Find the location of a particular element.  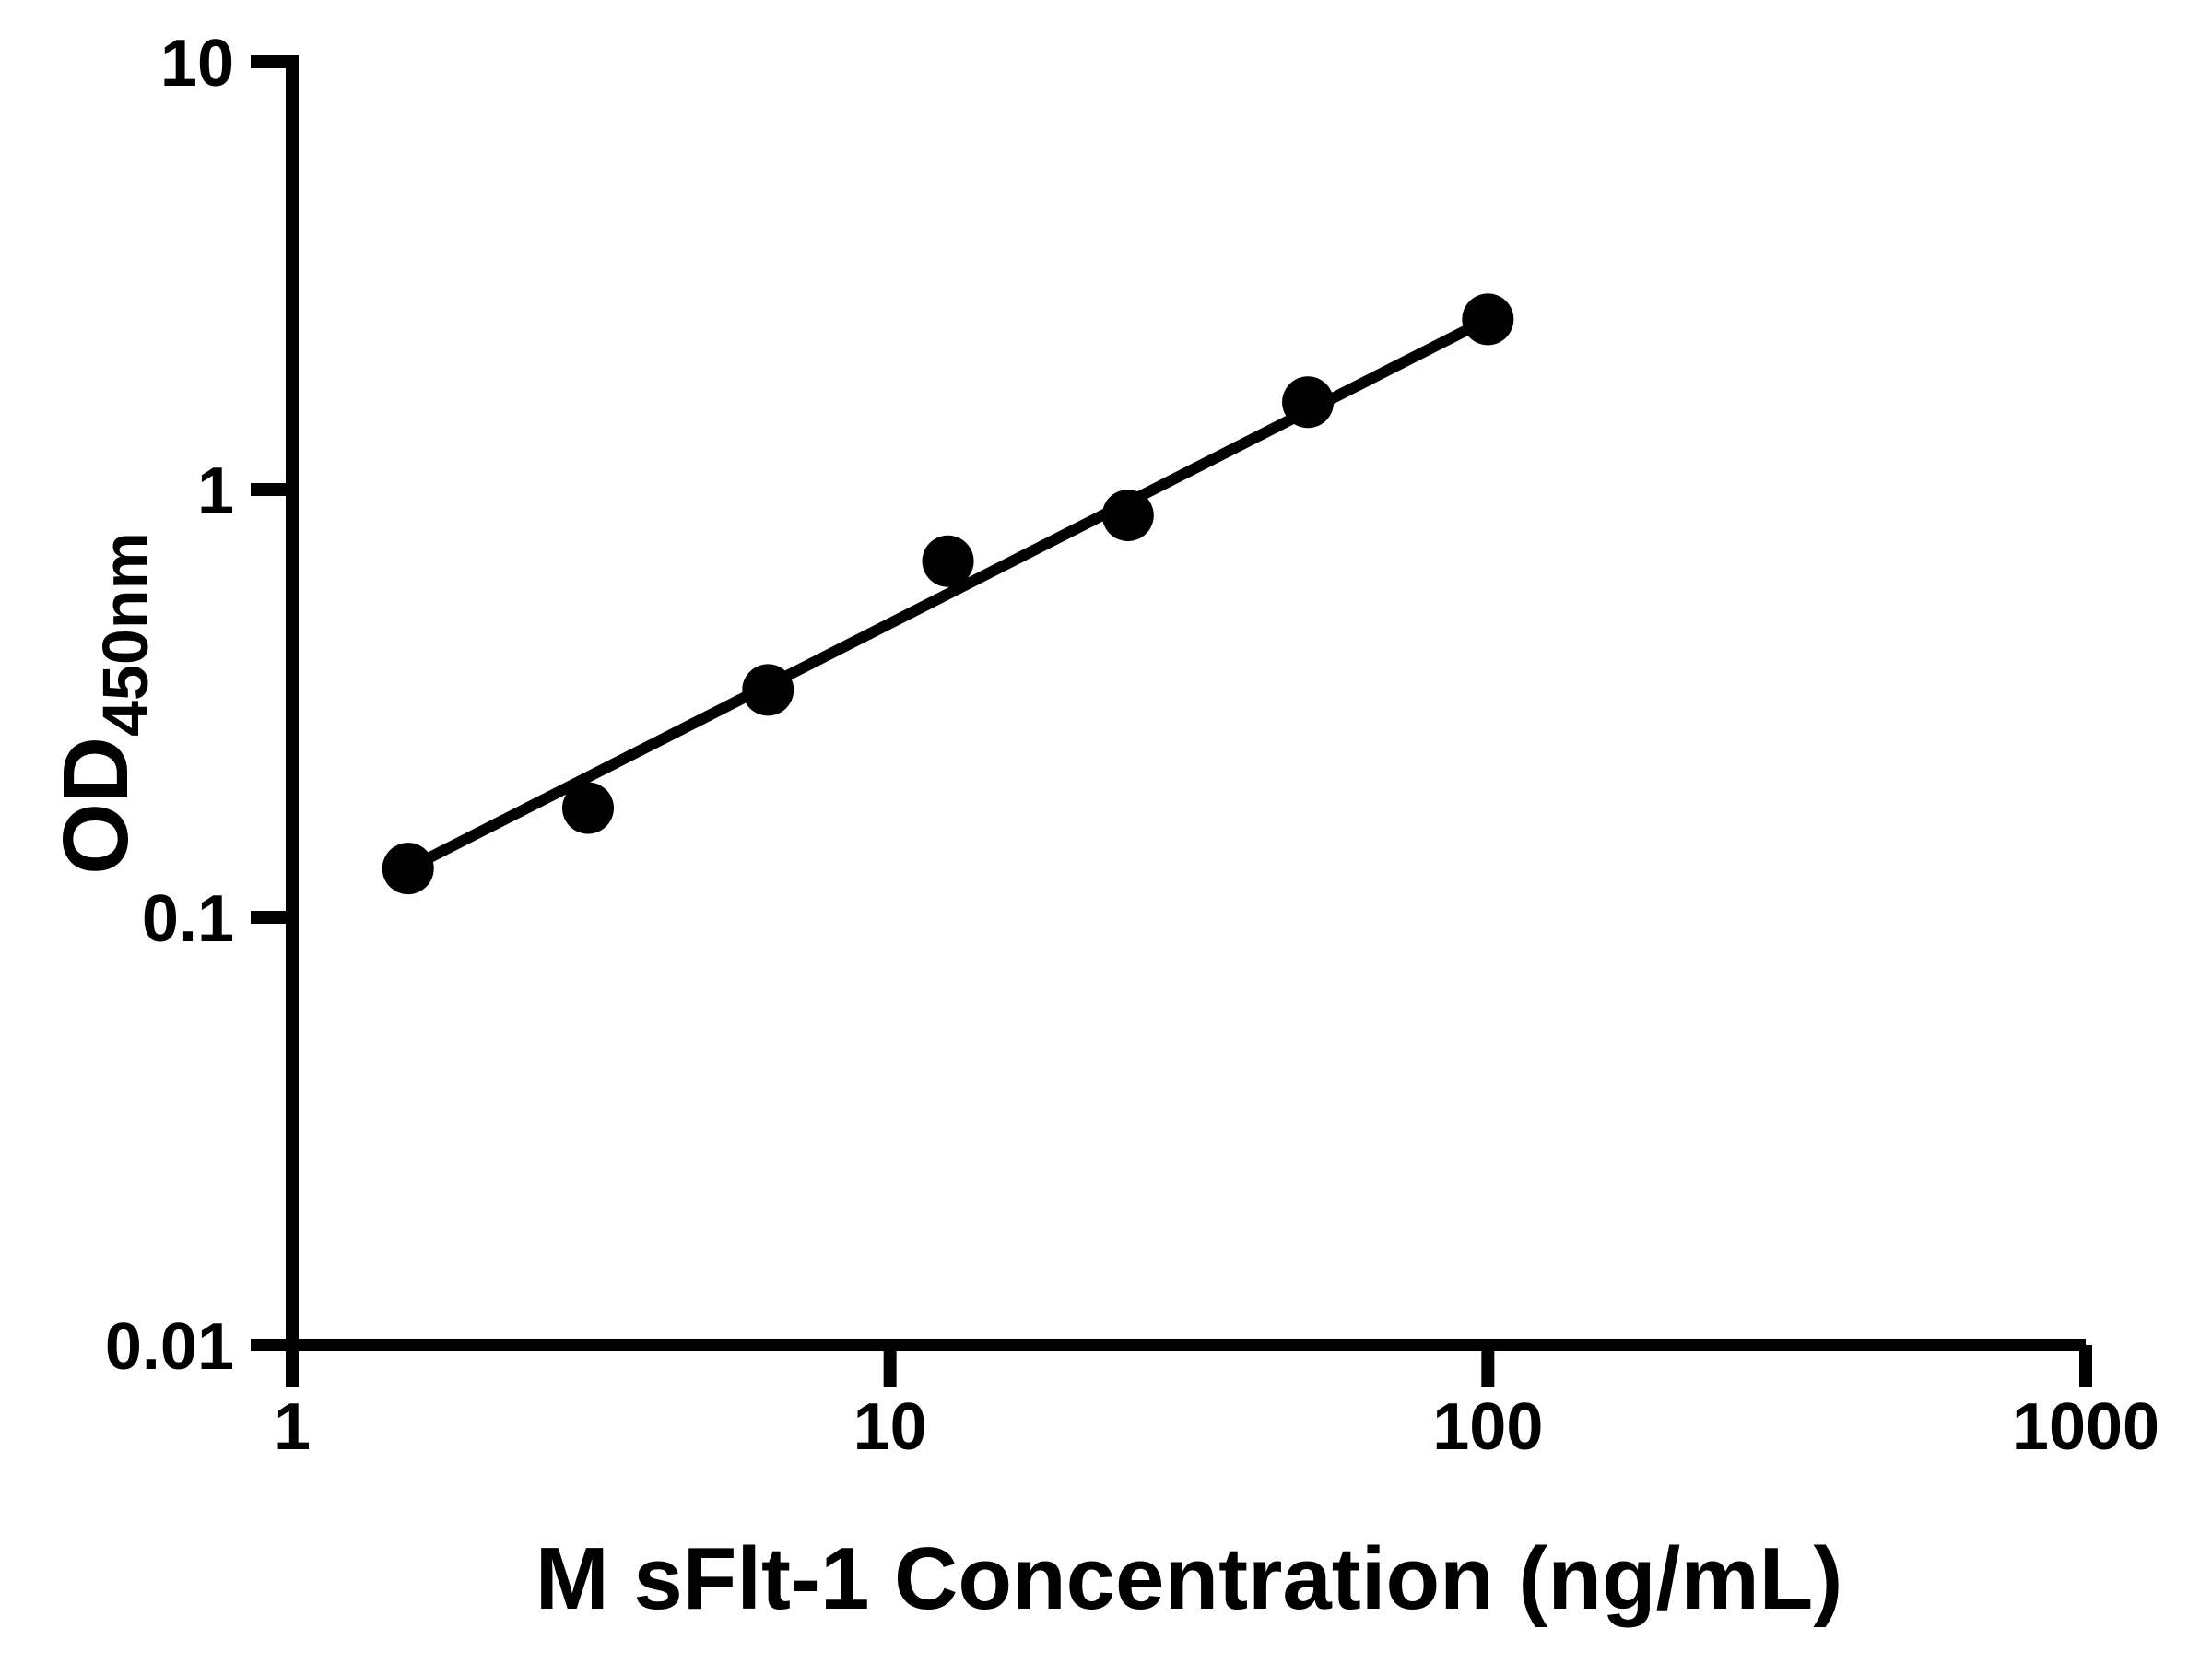

x-tick-label: 1000 is located at coordinates (2085, 1427).